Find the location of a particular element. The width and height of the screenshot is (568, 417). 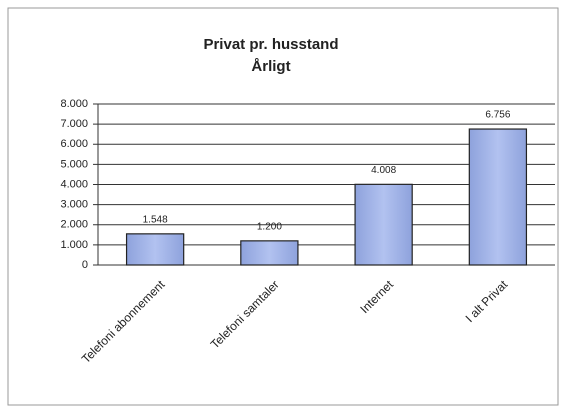

y-tick-label: 3.000 is located at coordinates (74, 205).